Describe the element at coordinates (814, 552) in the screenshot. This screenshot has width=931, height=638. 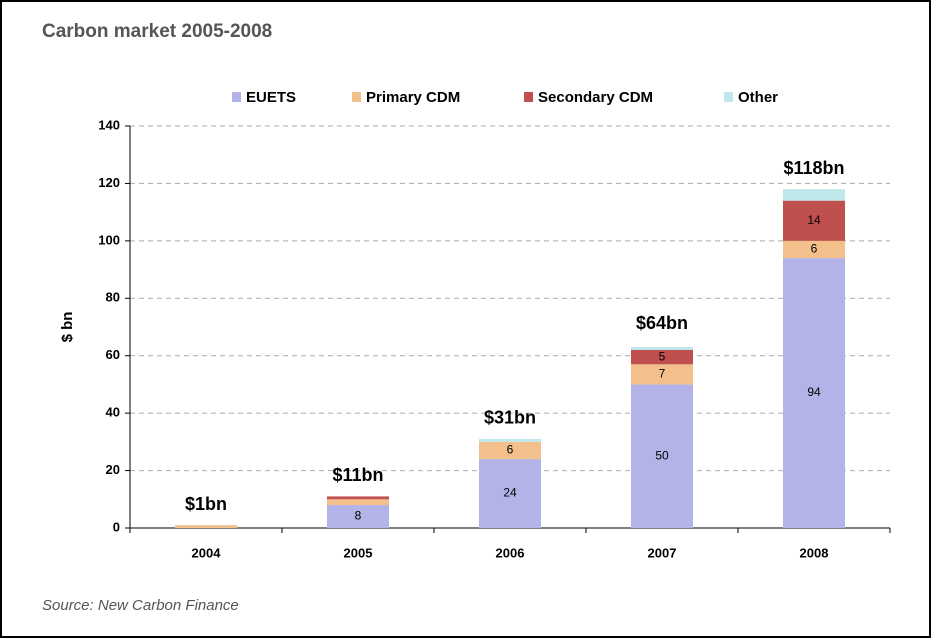
I see `x-tick-label: 2008` at that location.